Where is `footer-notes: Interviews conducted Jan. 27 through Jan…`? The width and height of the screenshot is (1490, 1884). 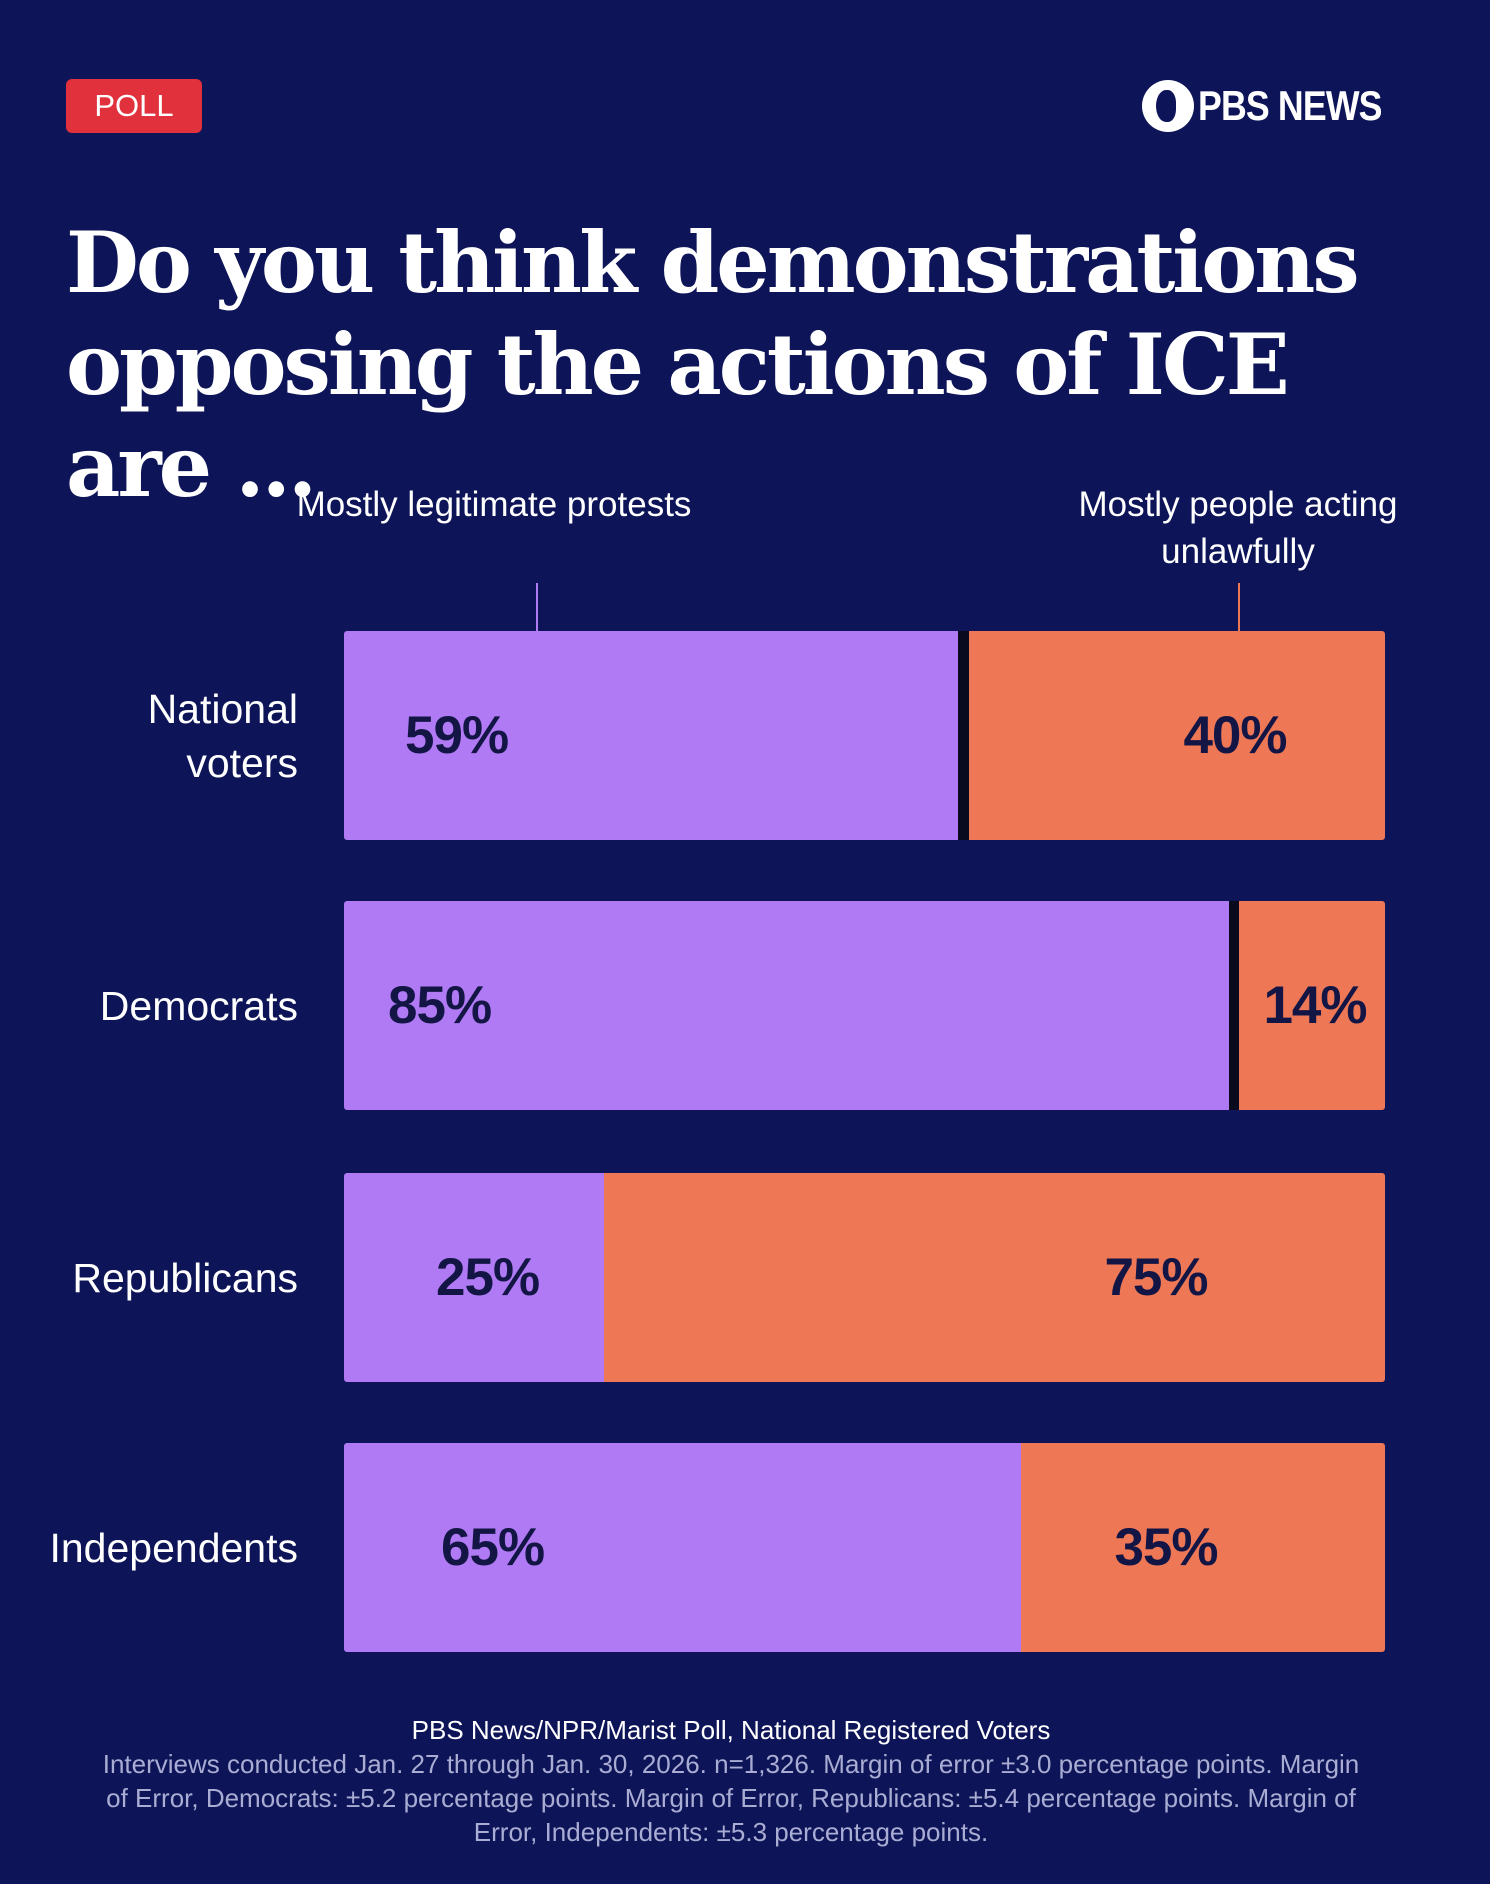 footer-notes: Interviews conducted Jan. 27 through Jan… is located at coordinates (731, 1798).